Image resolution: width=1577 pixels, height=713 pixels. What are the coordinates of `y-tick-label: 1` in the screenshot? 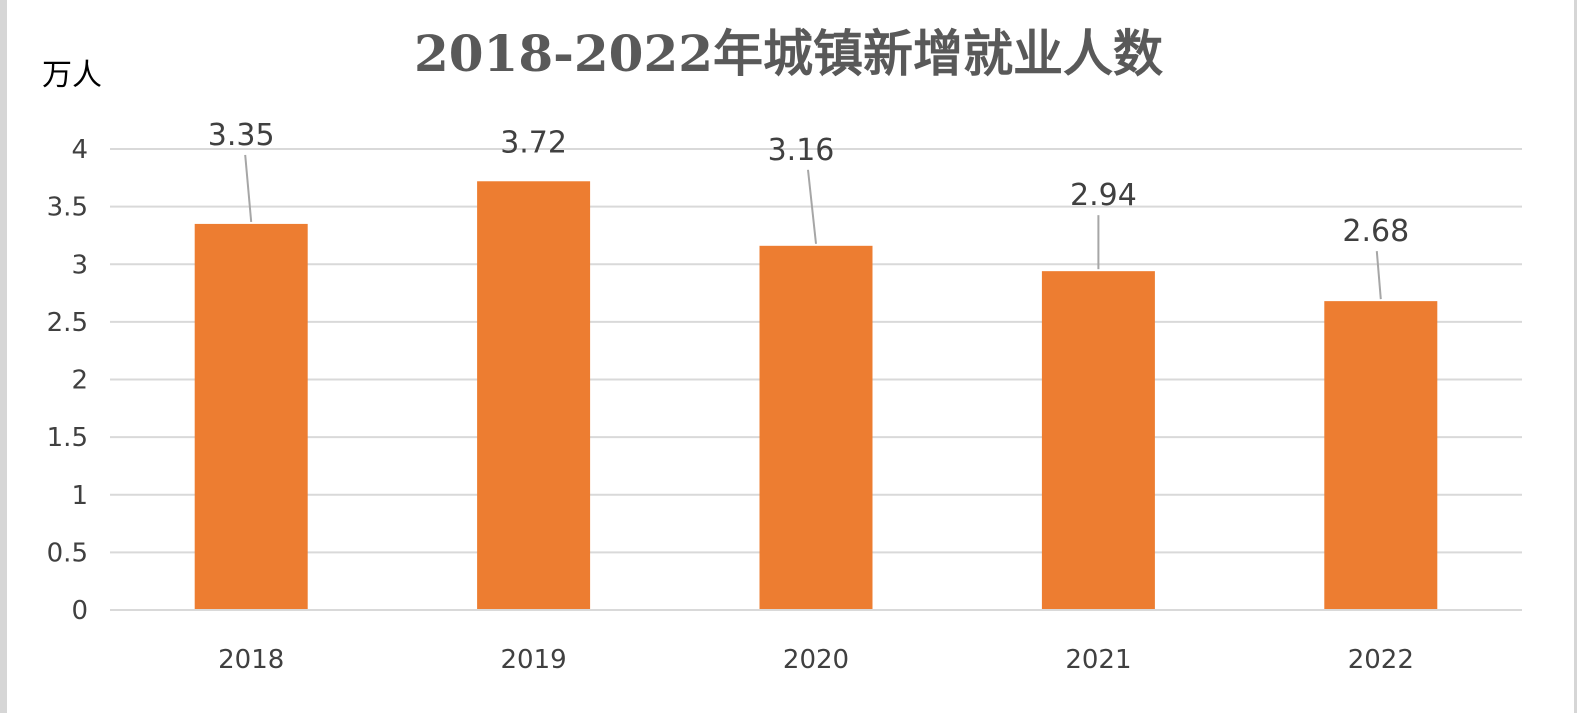 It's located at (79, 496).